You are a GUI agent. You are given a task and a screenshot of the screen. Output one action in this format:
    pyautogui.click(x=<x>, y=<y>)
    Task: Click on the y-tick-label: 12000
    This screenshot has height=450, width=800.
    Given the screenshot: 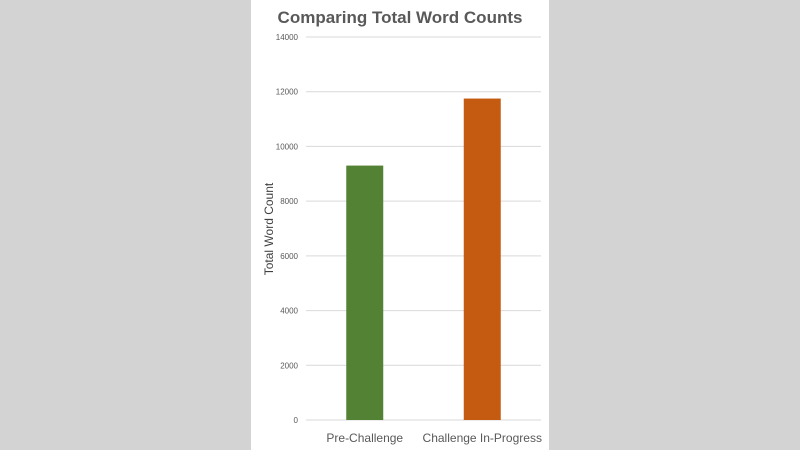 What is the action you would take?
    pyautogui.click(x=287, y=92)
    